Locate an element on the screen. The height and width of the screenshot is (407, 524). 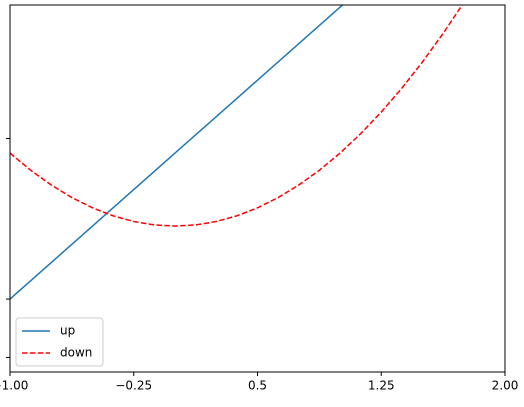
legend-label: up is located at coordinates (67, 331).